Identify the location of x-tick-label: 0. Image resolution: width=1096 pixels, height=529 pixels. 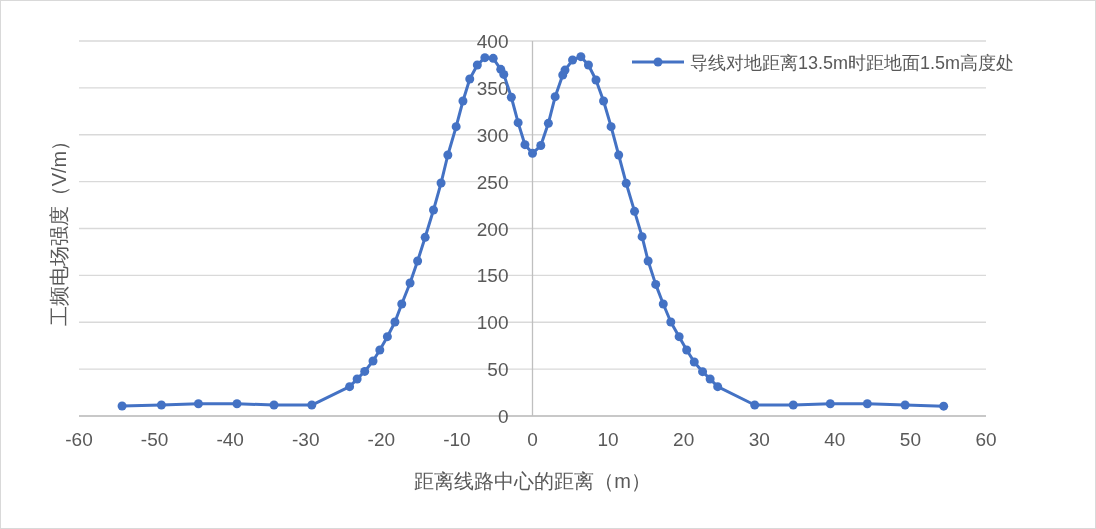
(532, 439).